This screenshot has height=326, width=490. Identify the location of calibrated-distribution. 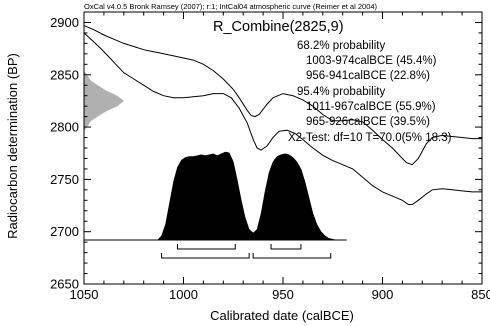
(215, 196).